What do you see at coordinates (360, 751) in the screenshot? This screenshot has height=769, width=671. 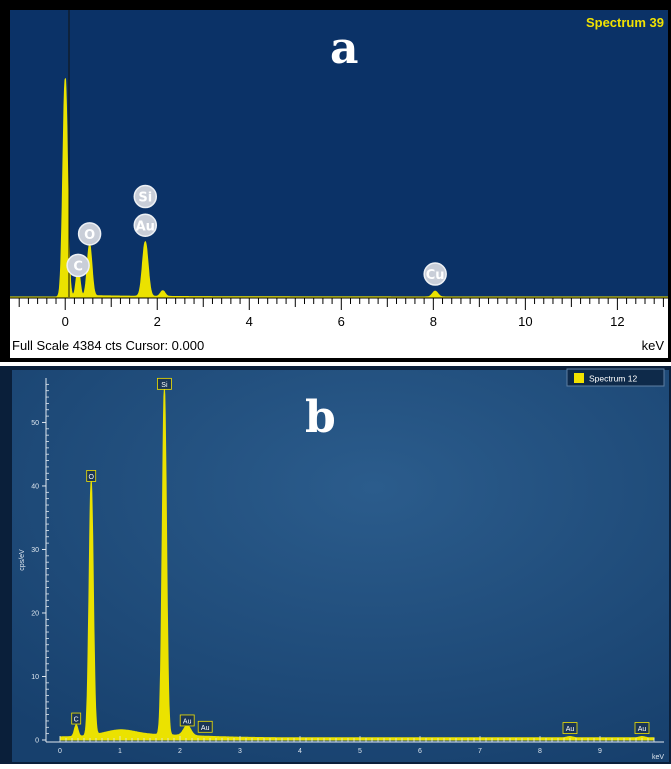 I see `x-tick-label-b: 5` at bounding box center [360, 751].